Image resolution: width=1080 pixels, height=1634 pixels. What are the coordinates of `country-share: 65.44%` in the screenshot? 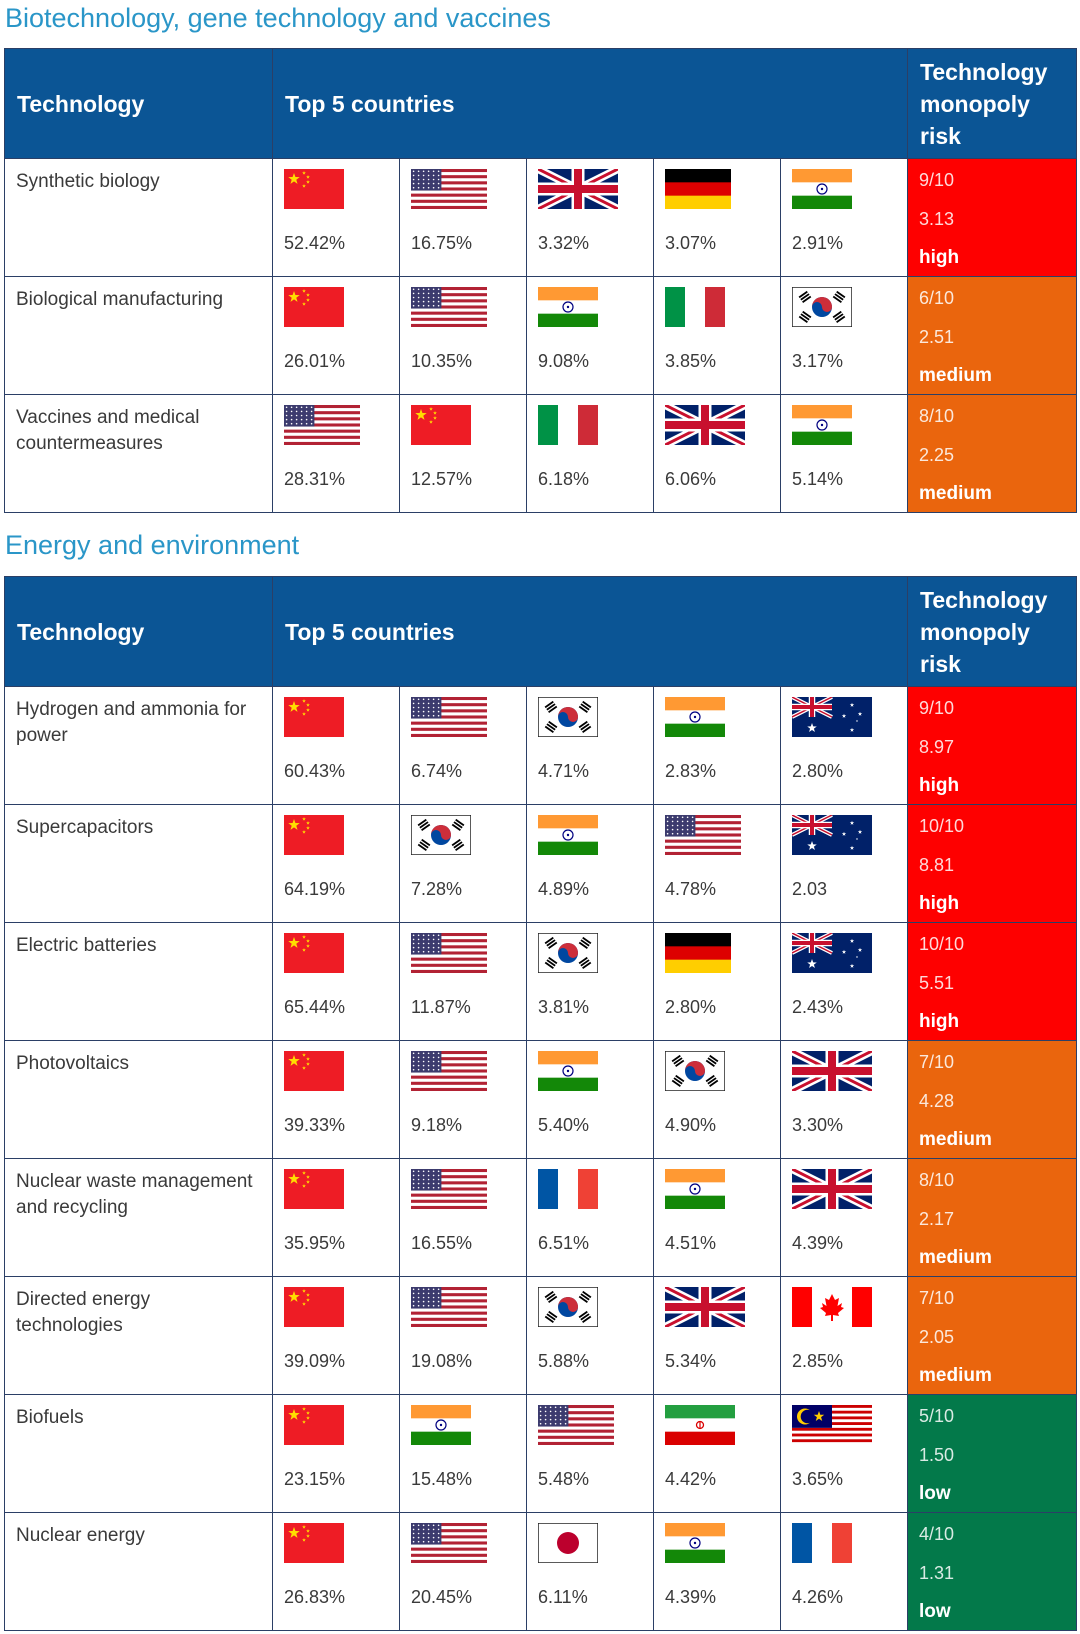 It's located at (315, 1007).